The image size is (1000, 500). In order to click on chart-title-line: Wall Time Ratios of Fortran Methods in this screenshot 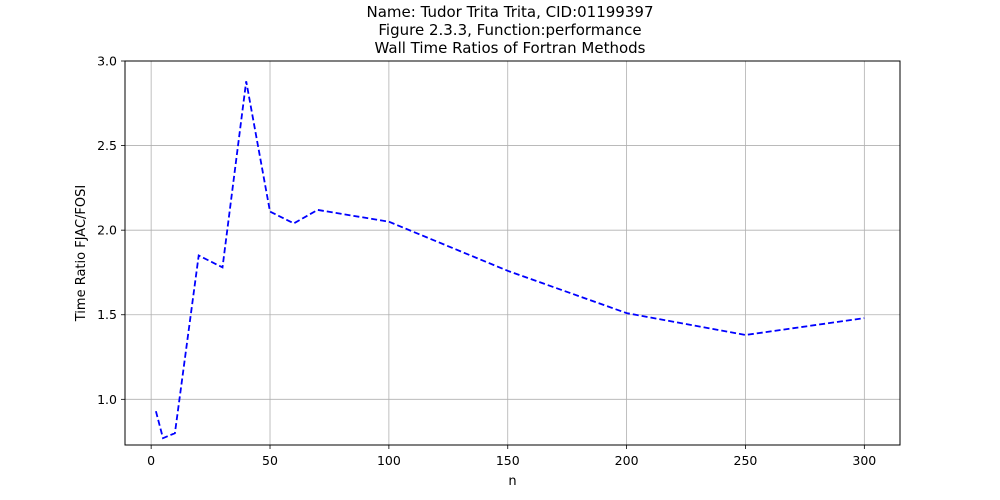, I will do `click(510, 48)`.